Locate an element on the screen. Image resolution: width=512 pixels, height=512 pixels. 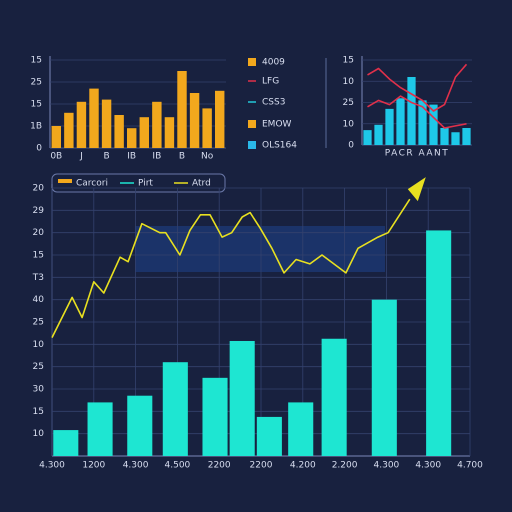
chart-title: PACR AANT is located at coordinates (417, 154).